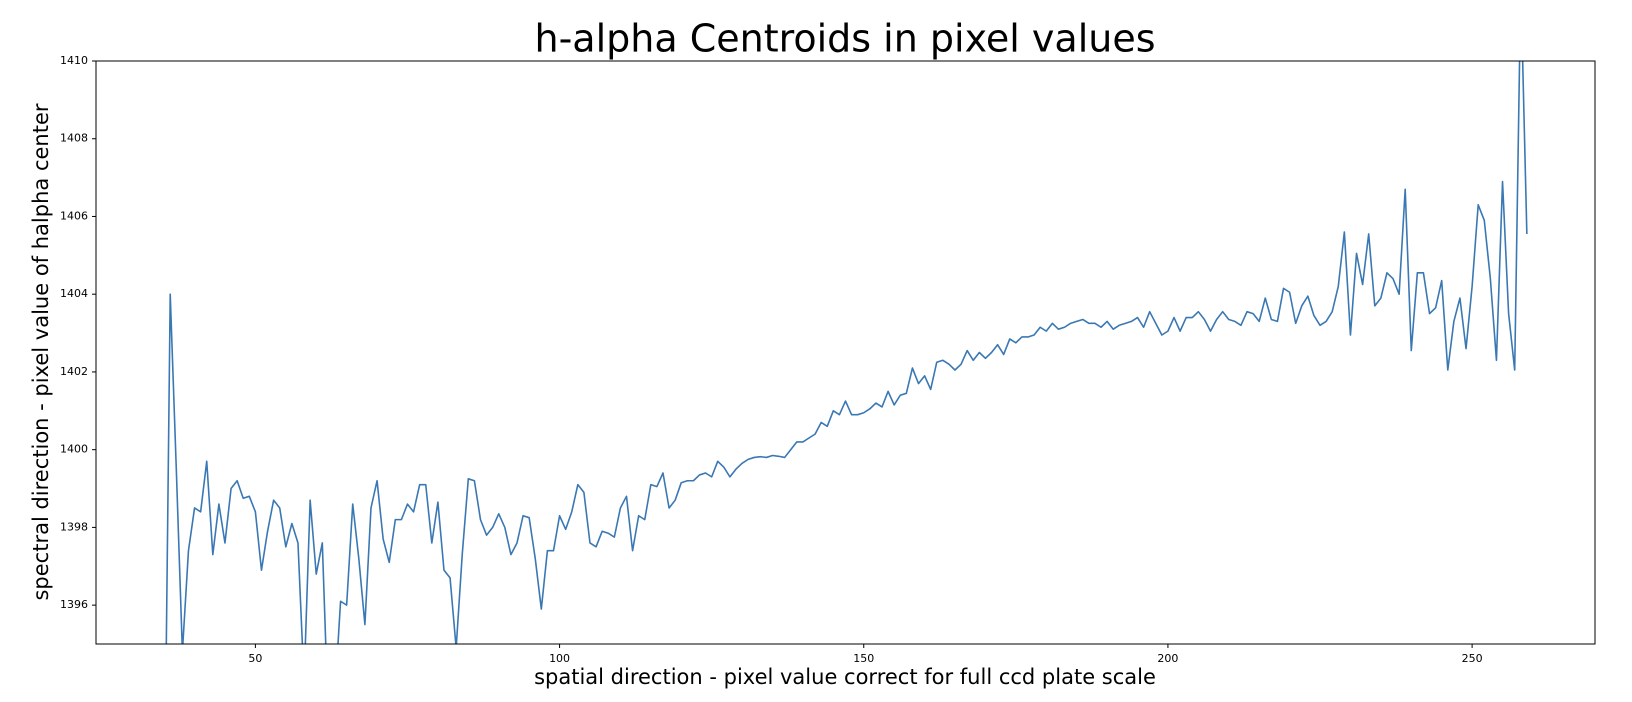 The width and height of the screenshot is (1632, 702). I want to click on y-tick-label: 1406, so click(74, 215).